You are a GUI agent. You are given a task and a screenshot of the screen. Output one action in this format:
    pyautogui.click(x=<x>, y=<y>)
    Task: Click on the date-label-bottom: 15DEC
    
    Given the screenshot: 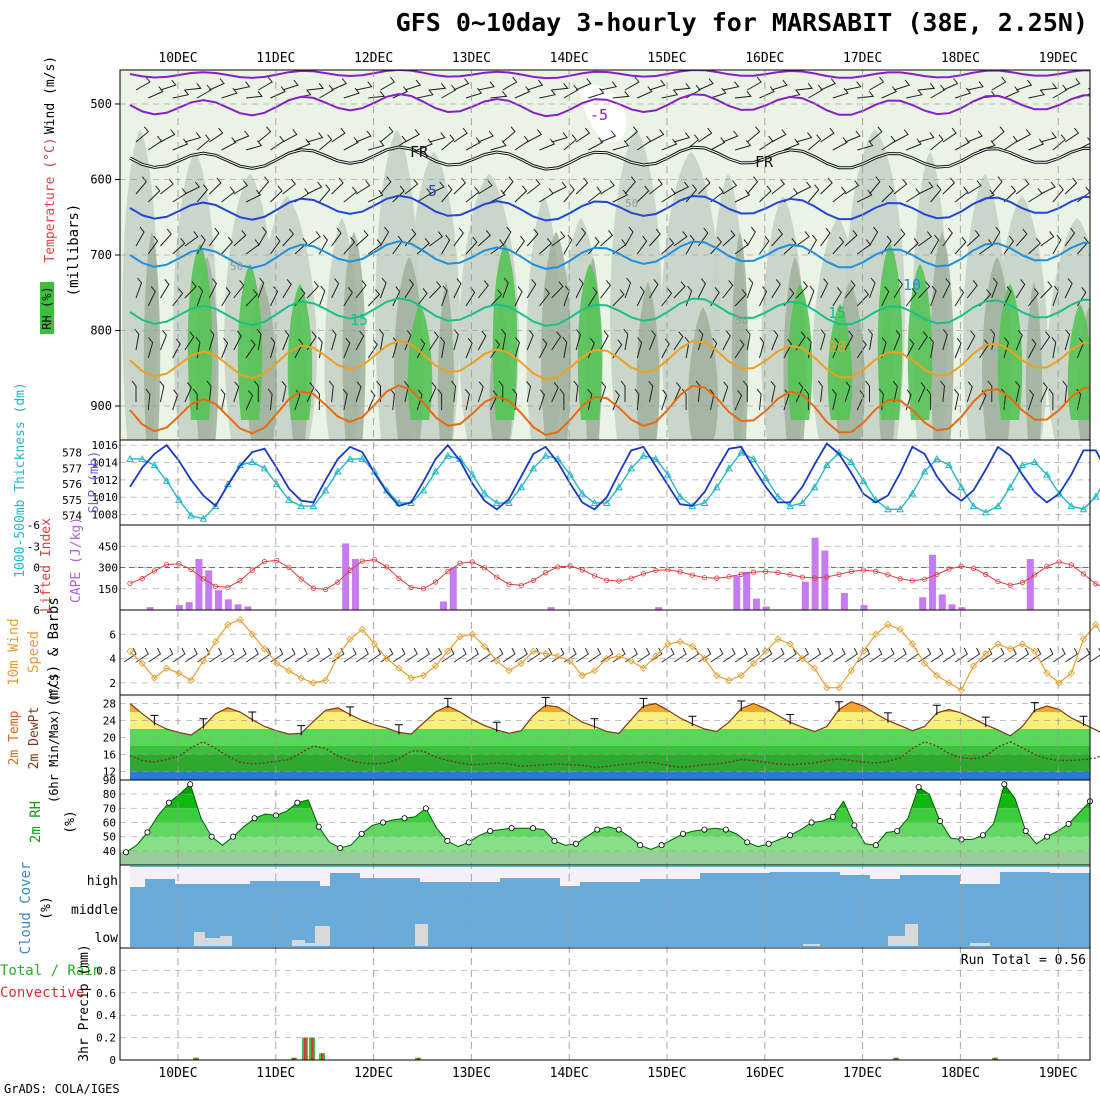 What is the action you would take?
    pyautogui.click(x=666, y=1073)
    